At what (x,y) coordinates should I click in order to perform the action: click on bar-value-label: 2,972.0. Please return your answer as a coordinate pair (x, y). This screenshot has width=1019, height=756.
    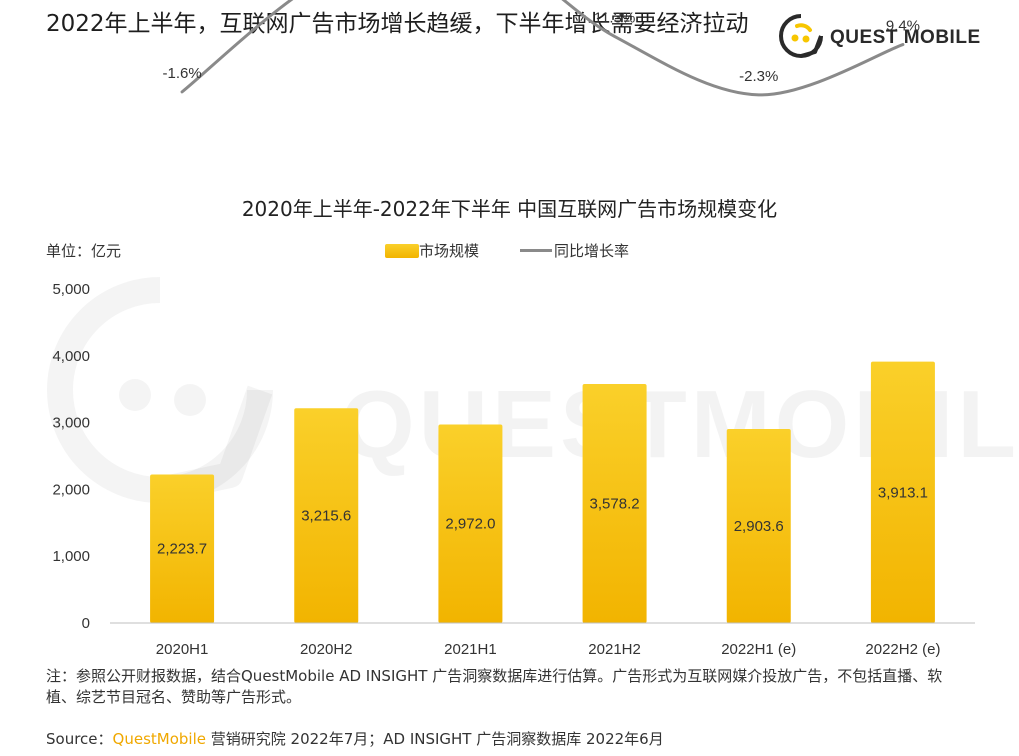
    Looking at the image, I should click on (470, 524).